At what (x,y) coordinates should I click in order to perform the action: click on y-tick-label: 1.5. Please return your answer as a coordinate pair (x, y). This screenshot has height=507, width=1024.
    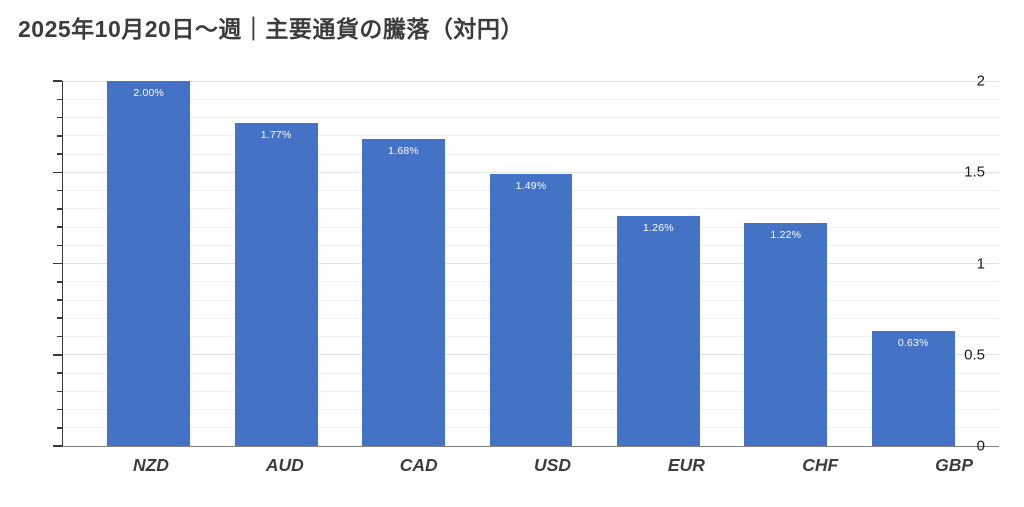
    Looking at the image, I should click on (974, 172).